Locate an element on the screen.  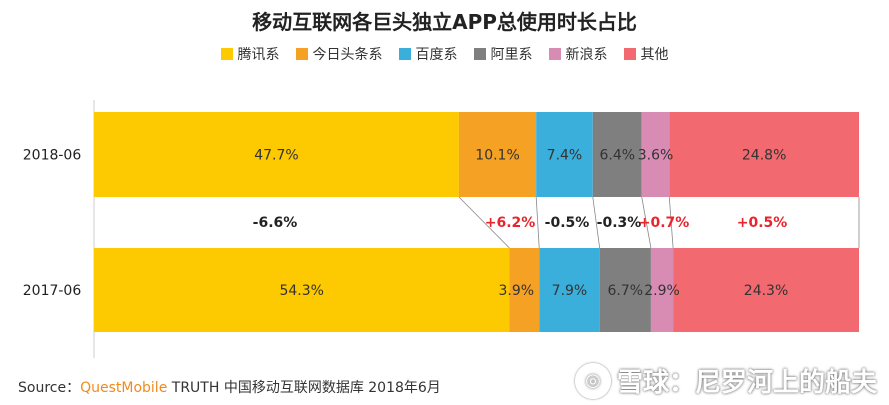
legend-item-other: 其他 is located at coordinates (646, 54).